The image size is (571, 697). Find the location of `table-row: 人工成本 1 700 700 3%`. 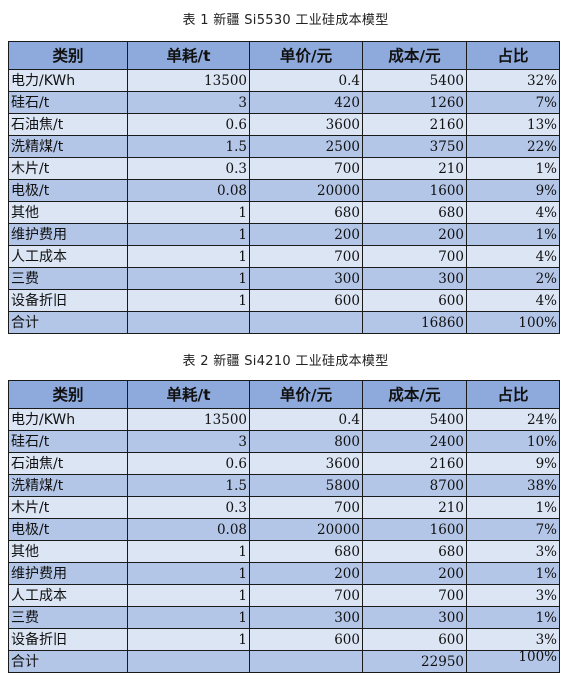

table-row: 人工成本 1 700 700 3% is located at coordinates (284, 595).